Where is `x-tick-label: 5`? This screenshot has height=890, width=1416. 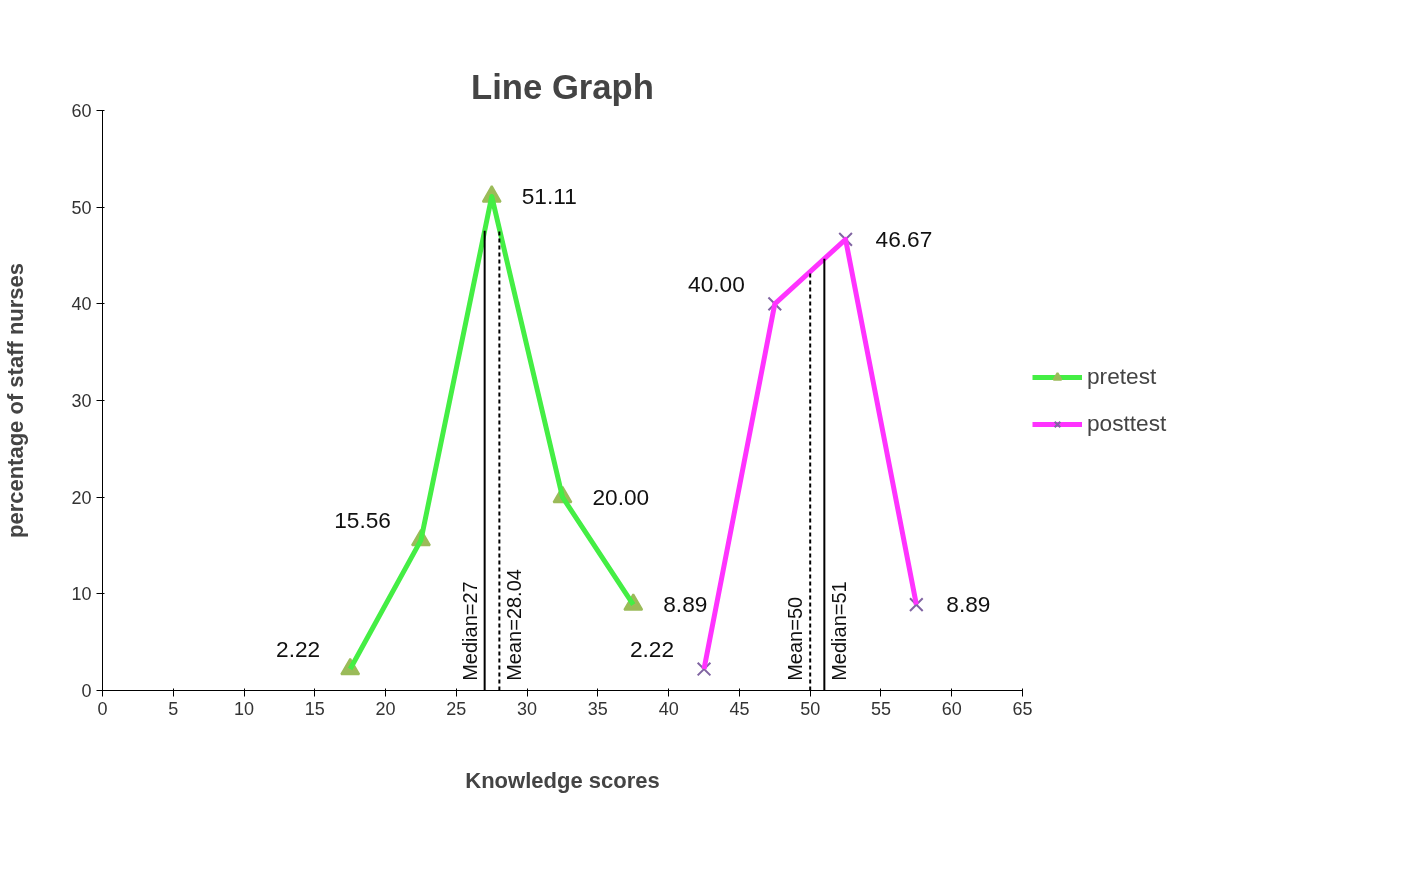
x-tick-label: 5 is located at coordinates (173, 708).